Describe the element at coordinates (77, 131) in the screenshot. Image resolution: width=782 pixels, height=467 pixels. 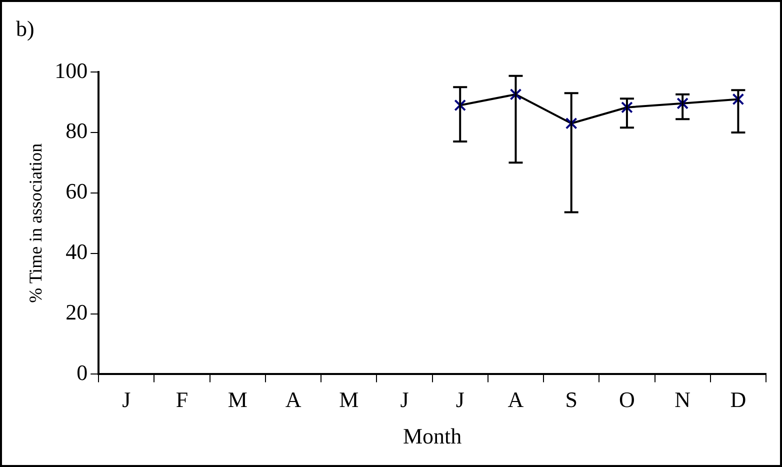
I see `y-tick-label: 80` at that location.